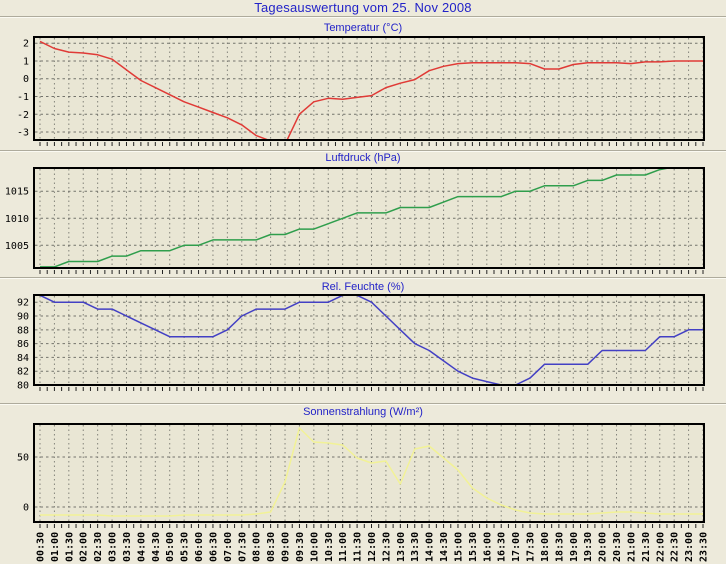 Image resolution: width=726 pixels, height=564 pixels. I want to click on x-tick-label: 13:30, so click(415, 547).